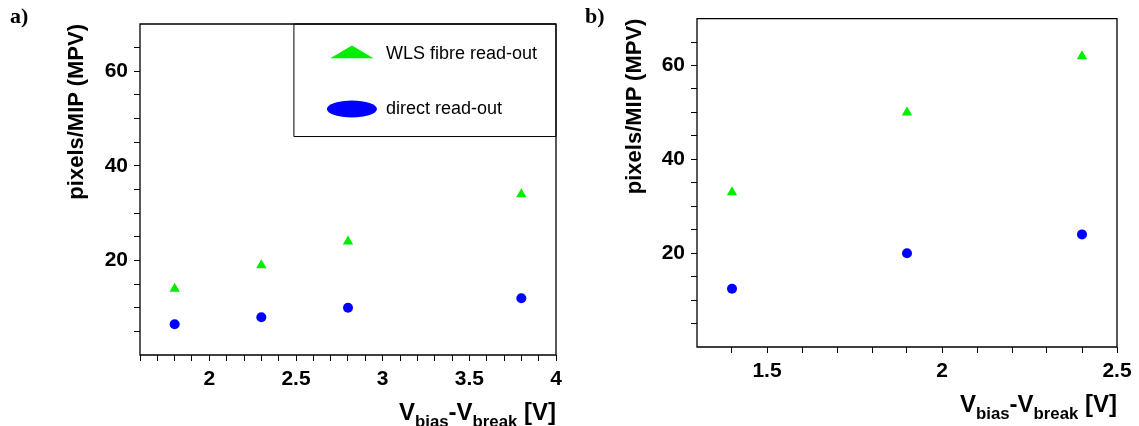  What do you see at coordinates (443, 107) in the screenshot?
I see `legend-label: direct read-out` at bounding box center [443, 107].